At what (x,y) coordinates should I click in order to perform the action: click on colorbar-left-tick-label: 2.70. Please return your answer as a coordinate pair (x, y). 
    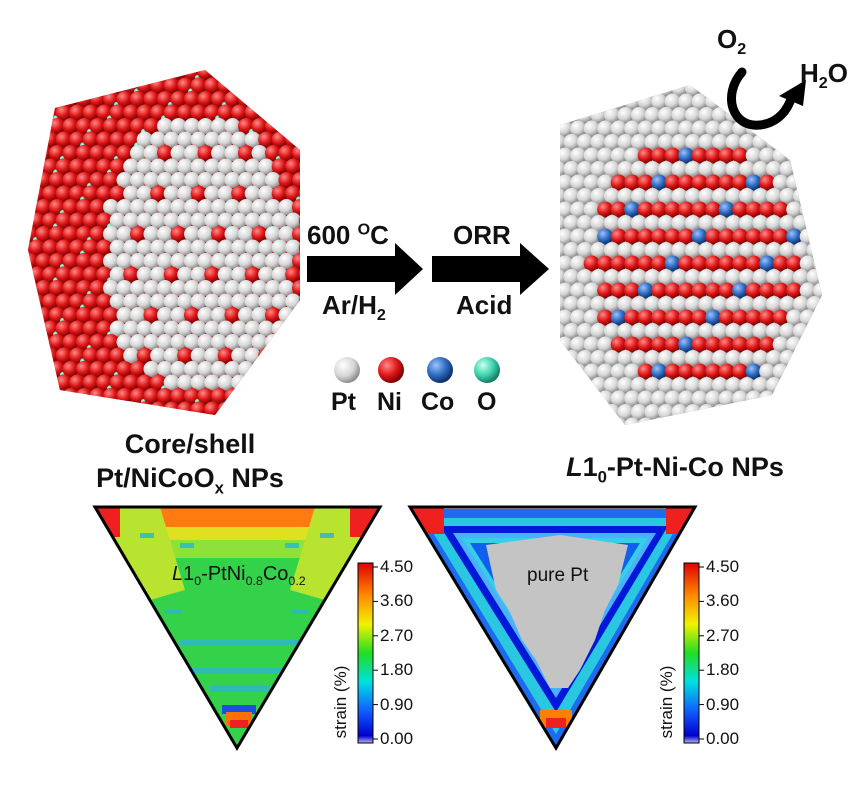
    Looking at the image, I should click on (397, 635).